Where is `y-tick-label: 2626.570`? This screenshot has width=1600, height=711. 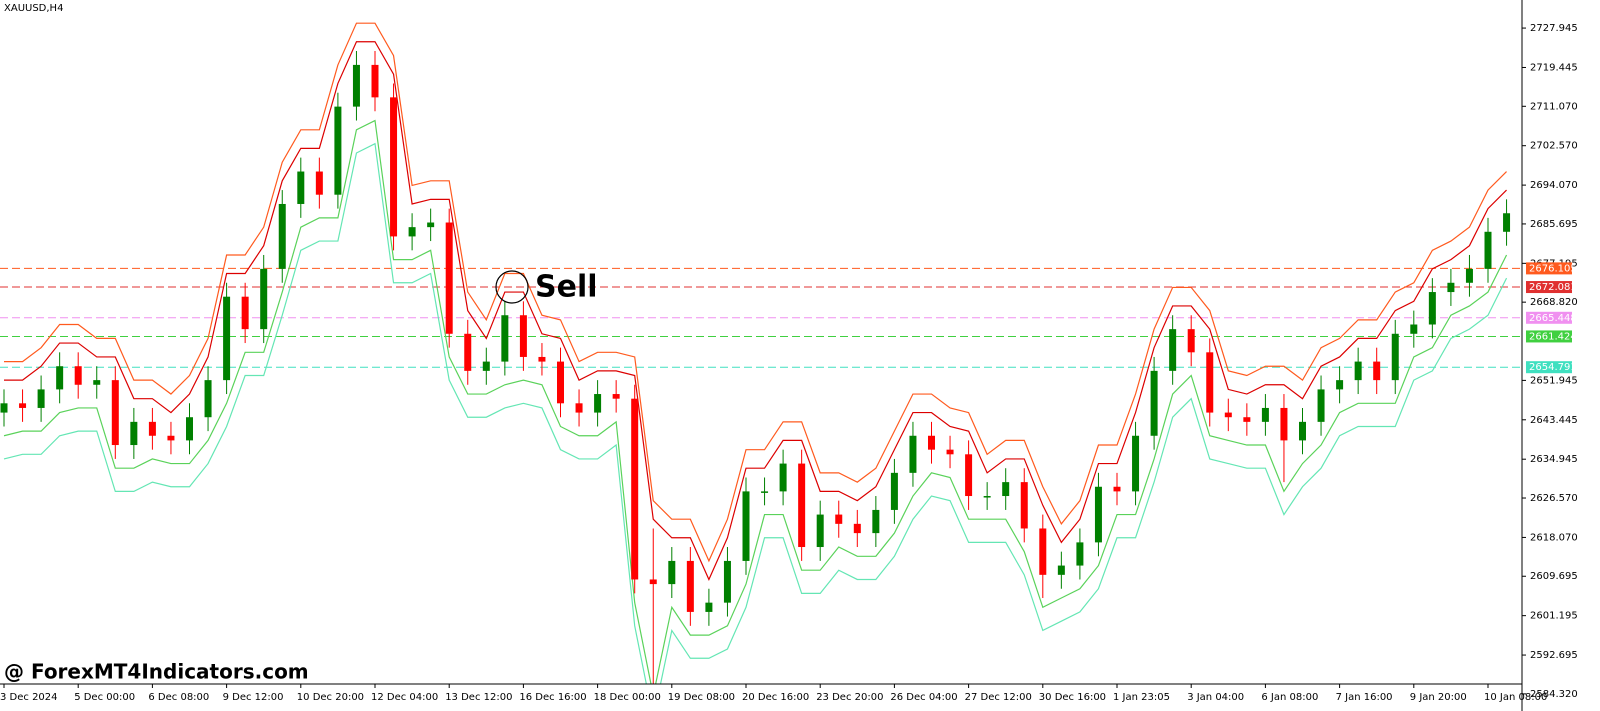
y-tick-label: 2626.570 is located at coordinates (1554, 498).